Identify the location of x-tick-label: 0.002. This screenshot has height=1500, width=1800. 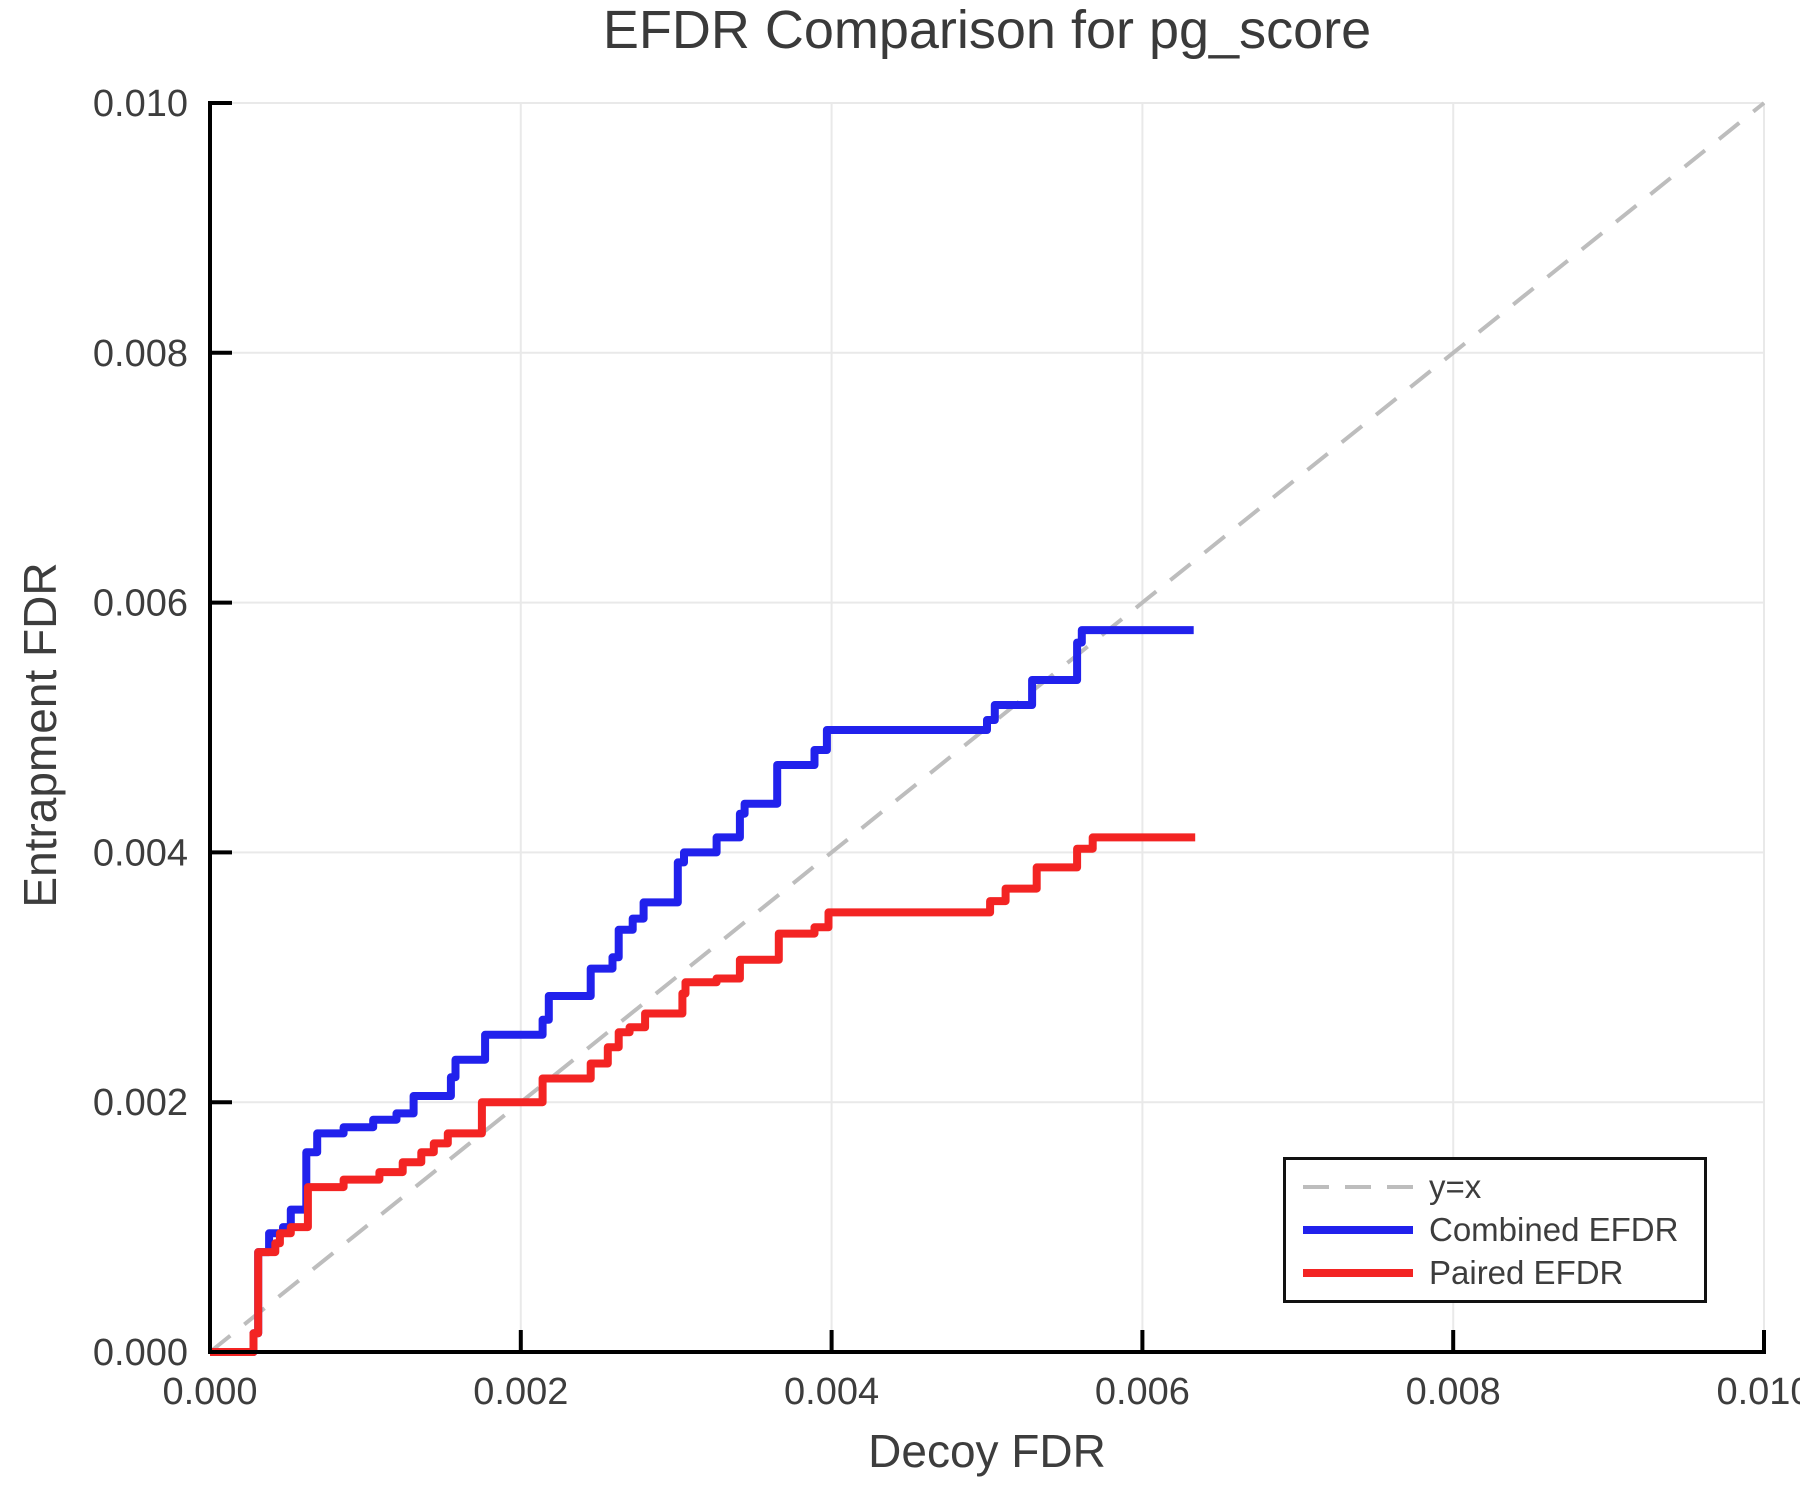
(520, 1392).